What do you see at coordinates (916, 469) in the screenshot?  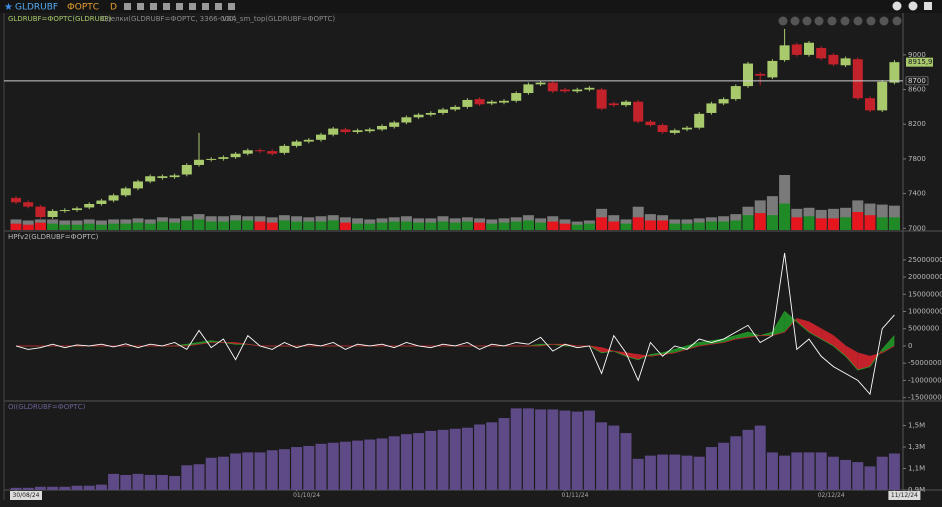 I see `y-tick-label: 1,1M` at bounding box center [916, 469].